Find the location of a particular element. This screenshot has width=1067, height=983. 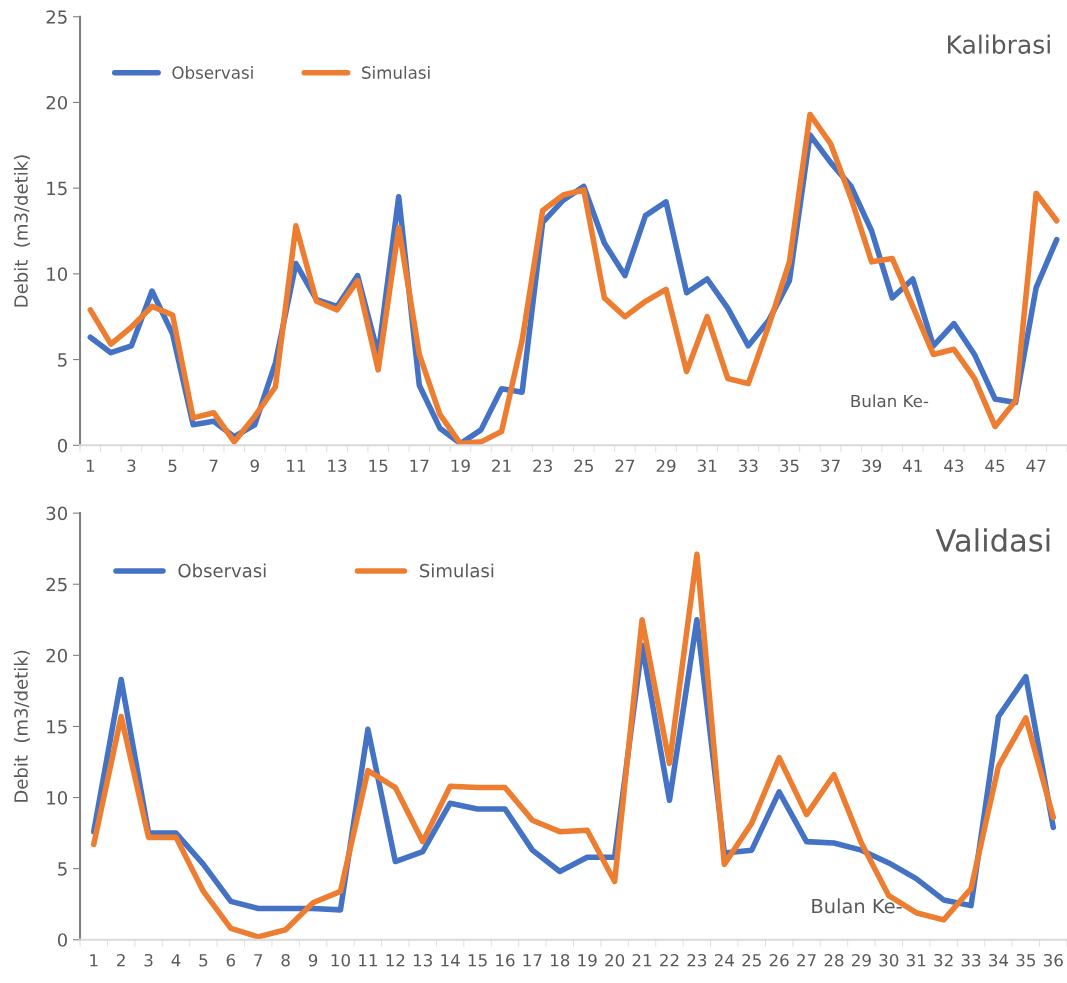

x-tick-label: 30 is located at coordinates (889, 960).